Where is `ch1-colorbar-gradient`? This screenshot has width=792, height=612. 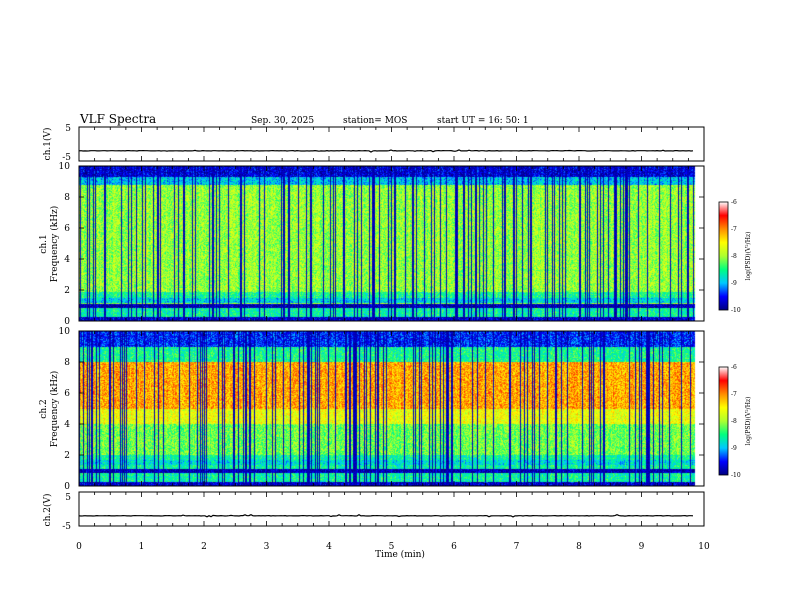 ch1-colorbar-gradient is located at coordinates (723, 256).